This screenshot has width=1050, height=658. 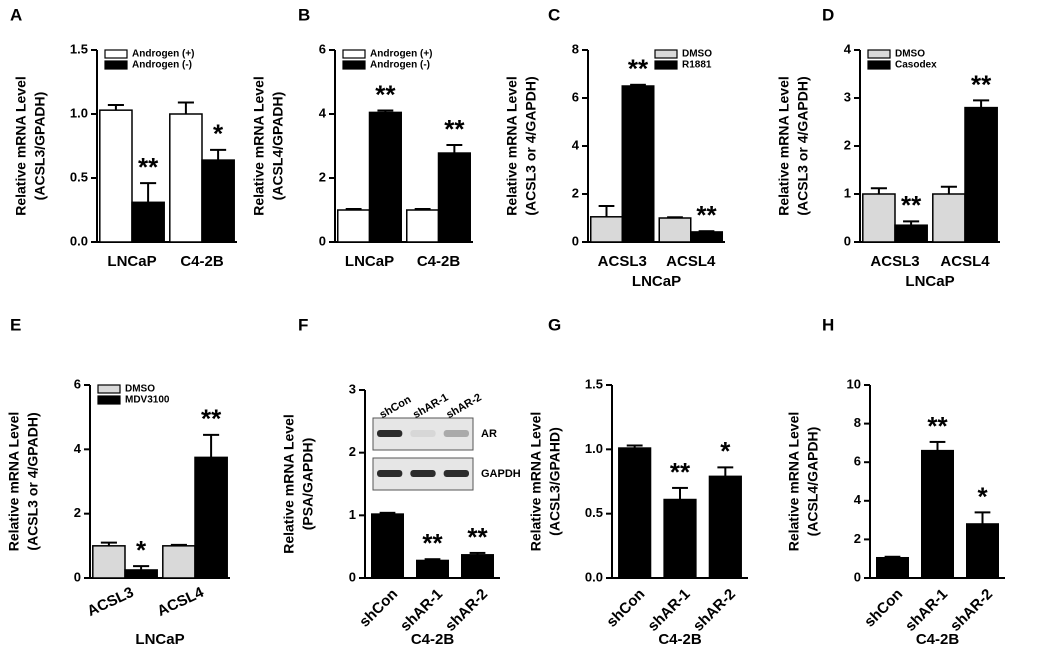 What do you see at coordinates (854, 383) in the screenshot?
I see `y-tick-label: 10` at bounding box center [854, 383].